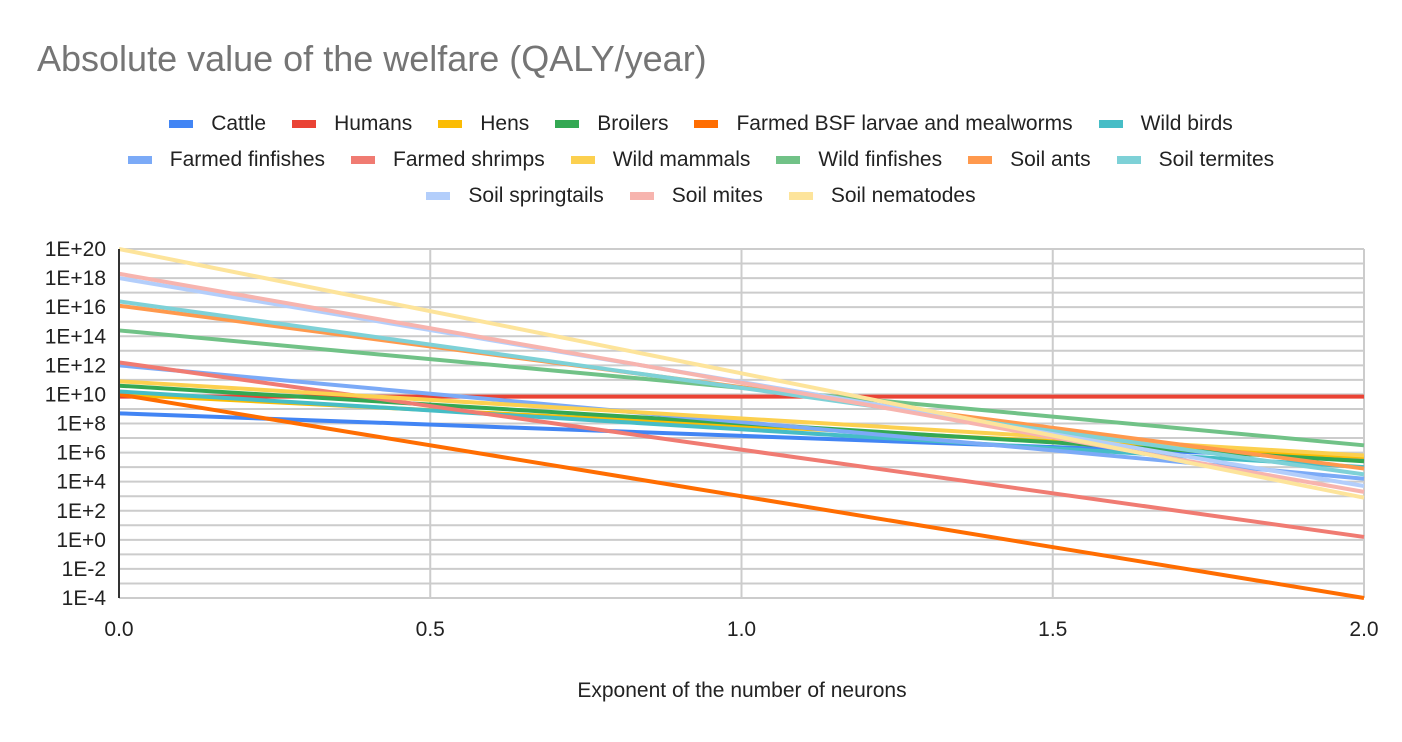 This screenshot has height=742, width=1402. I want to click on legend-item: Farmed finfishes, so click(226, 160).